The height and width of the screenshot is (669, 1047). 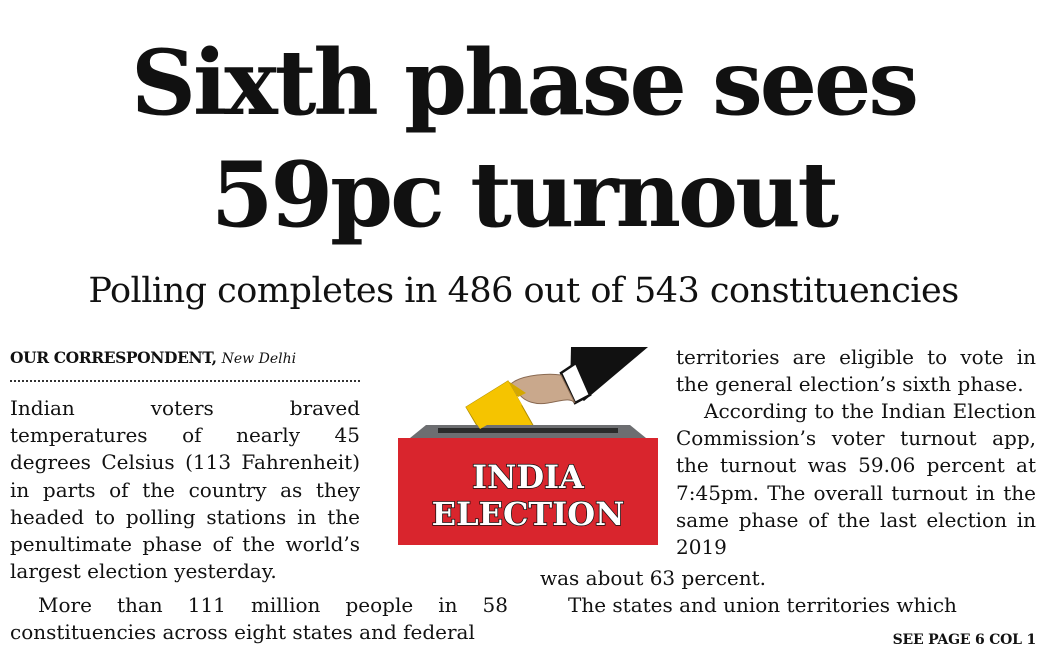 What do you see at coordinates (185, 381) in the screenshot?
I see `byline-divider` at bounding box center [185, 381].